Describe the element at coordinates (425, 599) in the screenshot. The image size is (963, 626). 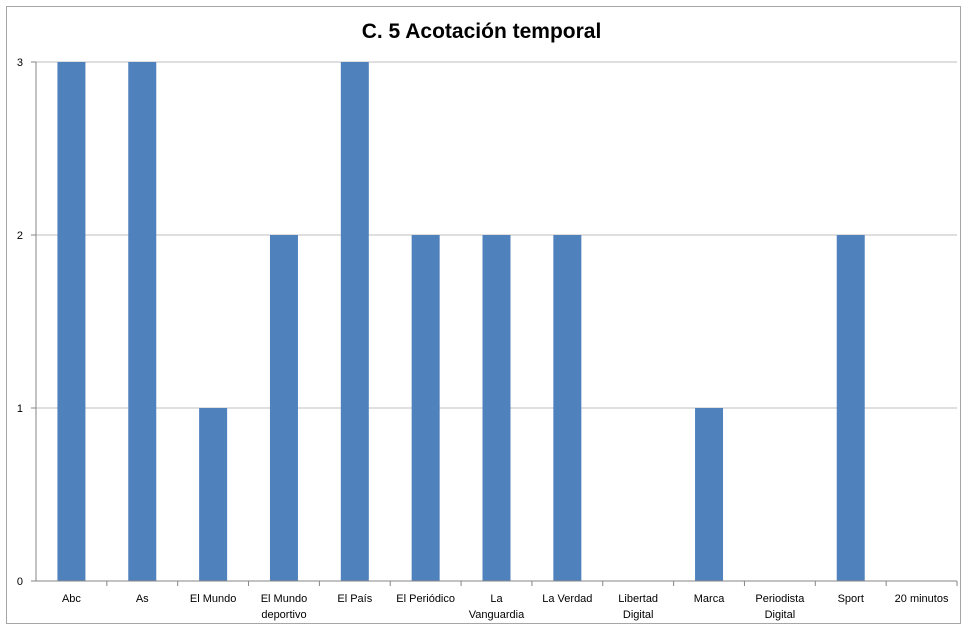
I see `x-tick-label: El Periódico` at that location.